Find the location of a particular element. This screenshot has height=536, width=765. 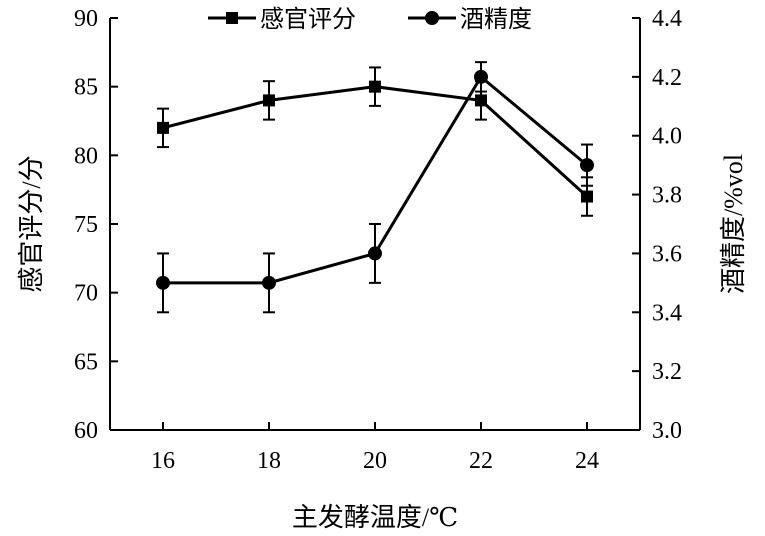

left-y-tick-label: 80 is located at coordinates (86, 156).